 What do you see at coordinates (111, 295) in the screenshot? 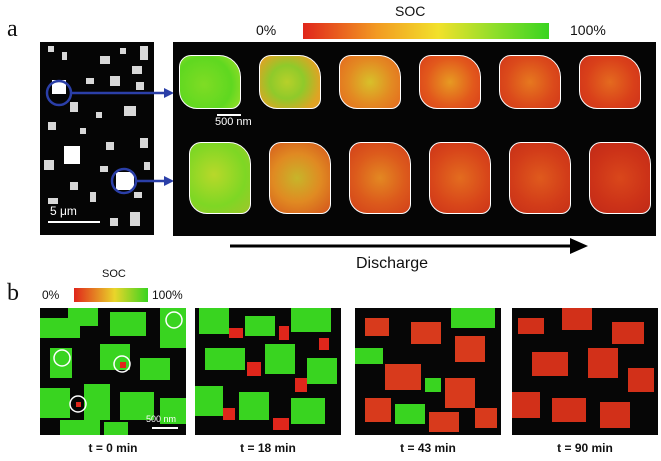
I see `soc-colorbar-b` at bounding box center [111, 295].